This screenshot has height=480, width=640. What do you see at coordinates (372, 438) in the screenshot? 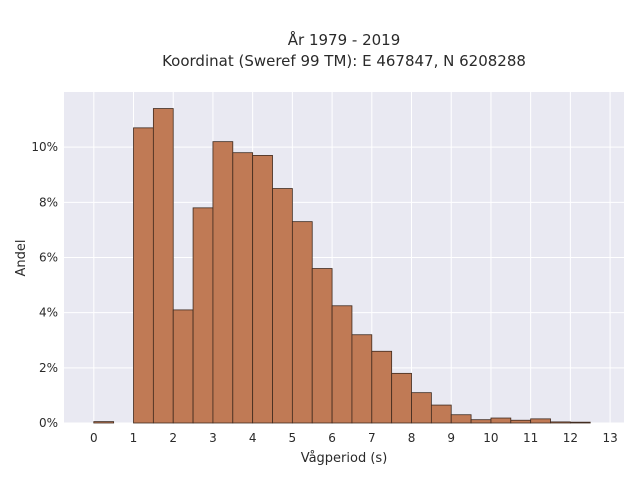
I see `x-tick-label: 7` at bounding box center [372, 438].